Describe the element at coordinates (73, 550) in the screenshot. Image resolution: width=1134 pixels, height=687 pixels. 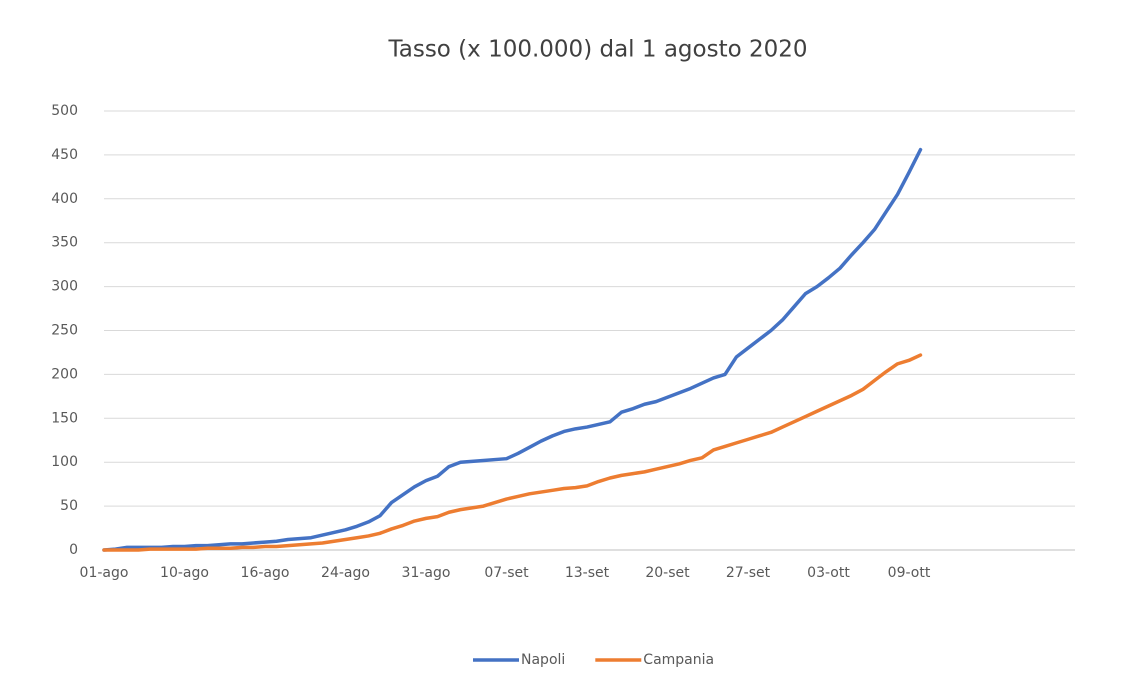
I see `y-tick-label: 0` at that location.